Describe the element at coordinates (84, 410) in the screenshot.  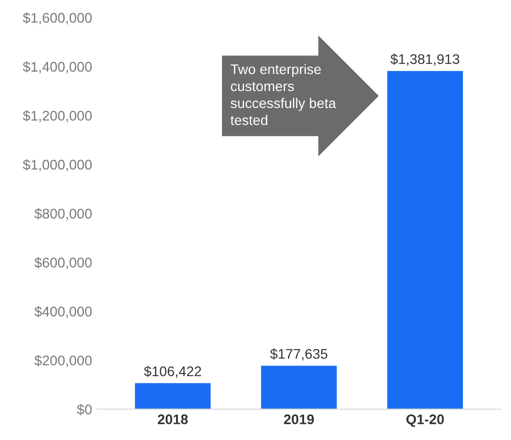
I see `y-tick-label: $0` at that location.